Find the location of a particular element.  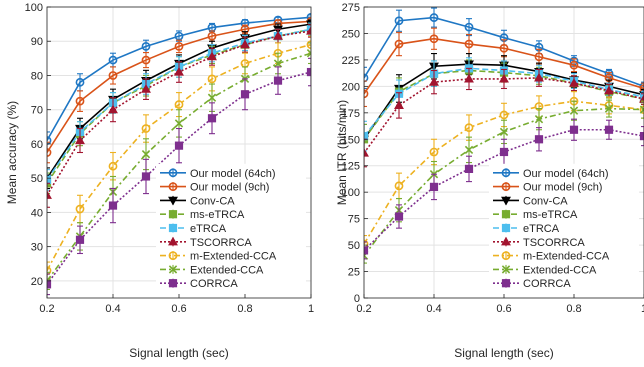

legend-box is located at coordinates (564, 228).